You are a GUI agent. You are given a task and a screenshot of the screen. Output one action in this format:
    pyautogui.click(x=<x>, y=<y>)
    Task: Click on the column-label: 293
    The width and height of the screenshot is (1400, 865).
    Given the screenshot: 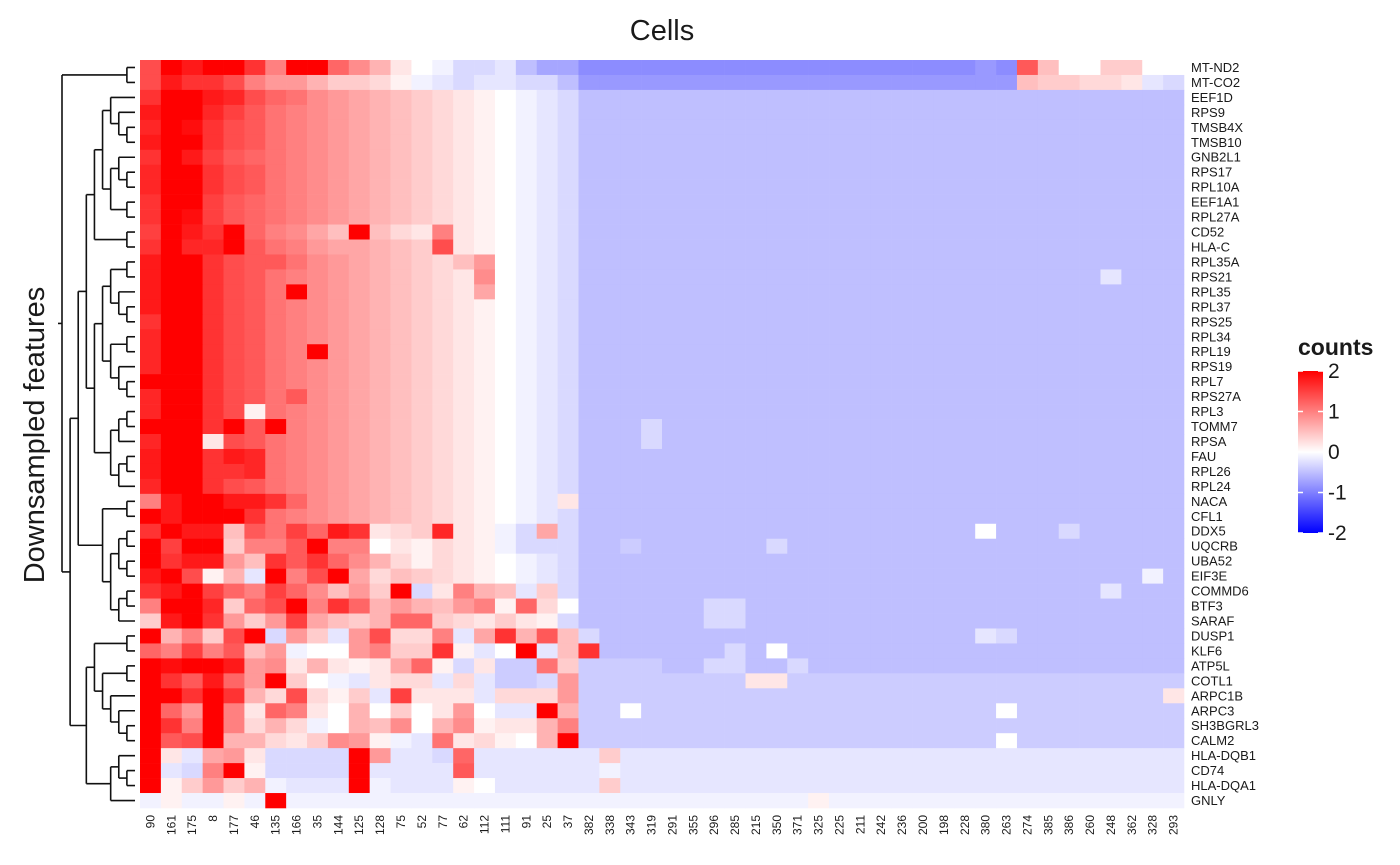 What is the action you would take?
    pyautogui.click(x=1174, y=825)
    